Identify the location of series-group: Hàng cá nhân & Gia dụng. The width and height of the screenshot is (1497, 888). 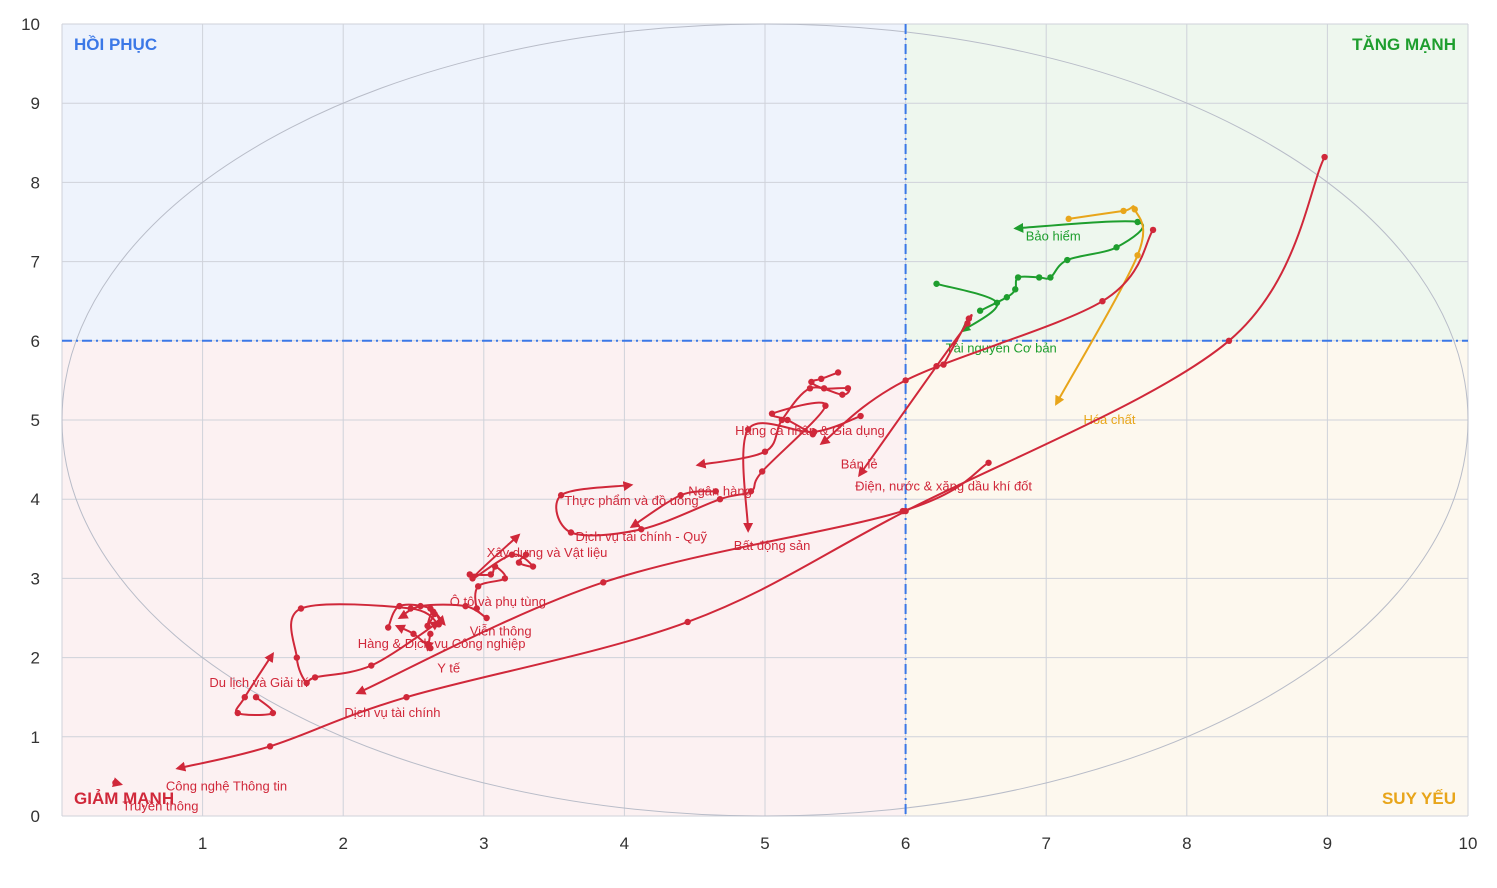
(790, 419).